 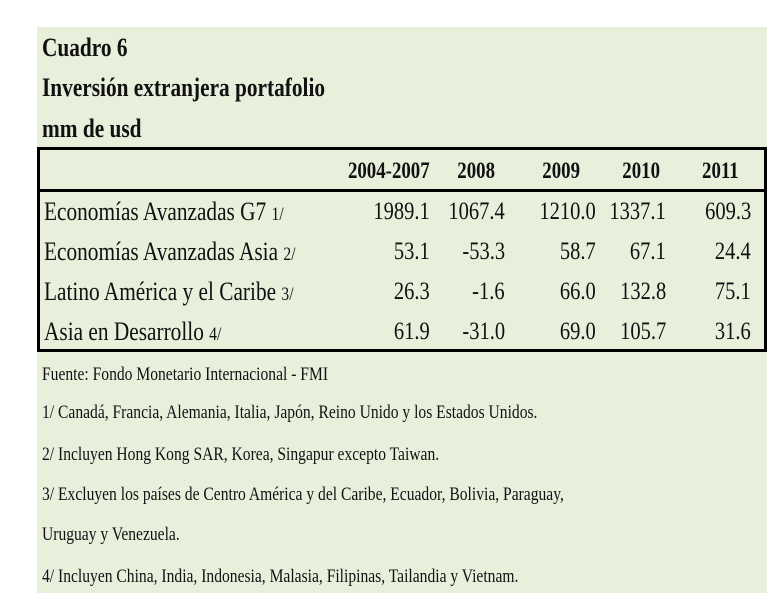 What do you see at coordinates (727, 211) in the screenshot?
I see `table-cell: 609.3` at bounding box center [727, 211].